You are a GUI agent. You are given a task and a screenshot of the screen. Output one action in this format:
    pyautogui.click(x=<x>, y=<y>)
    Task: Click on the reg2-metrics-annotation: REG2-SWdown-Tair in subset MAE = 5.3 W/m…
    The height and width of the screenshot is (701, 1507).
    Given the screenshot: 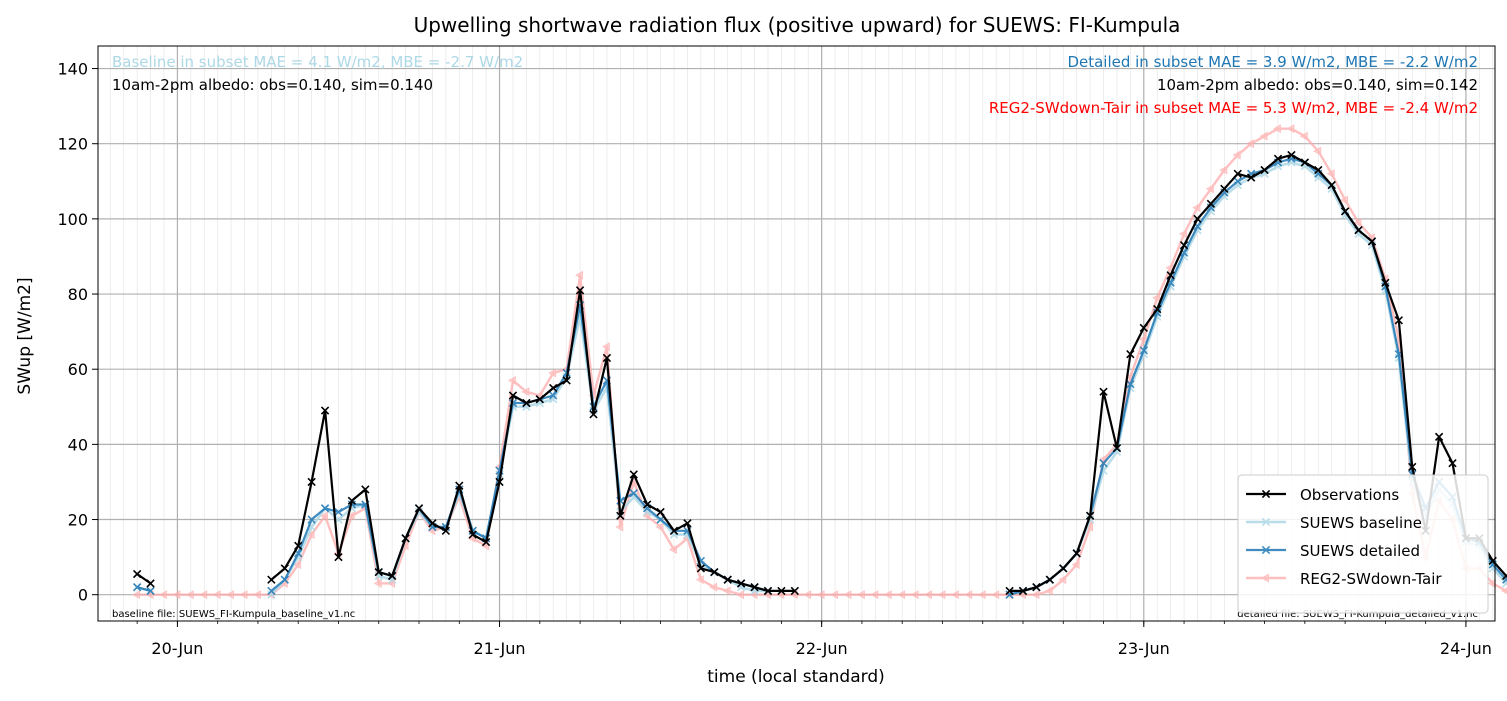 What is the action you would take?
    pyautogui.click(x=1233, y=108)
    